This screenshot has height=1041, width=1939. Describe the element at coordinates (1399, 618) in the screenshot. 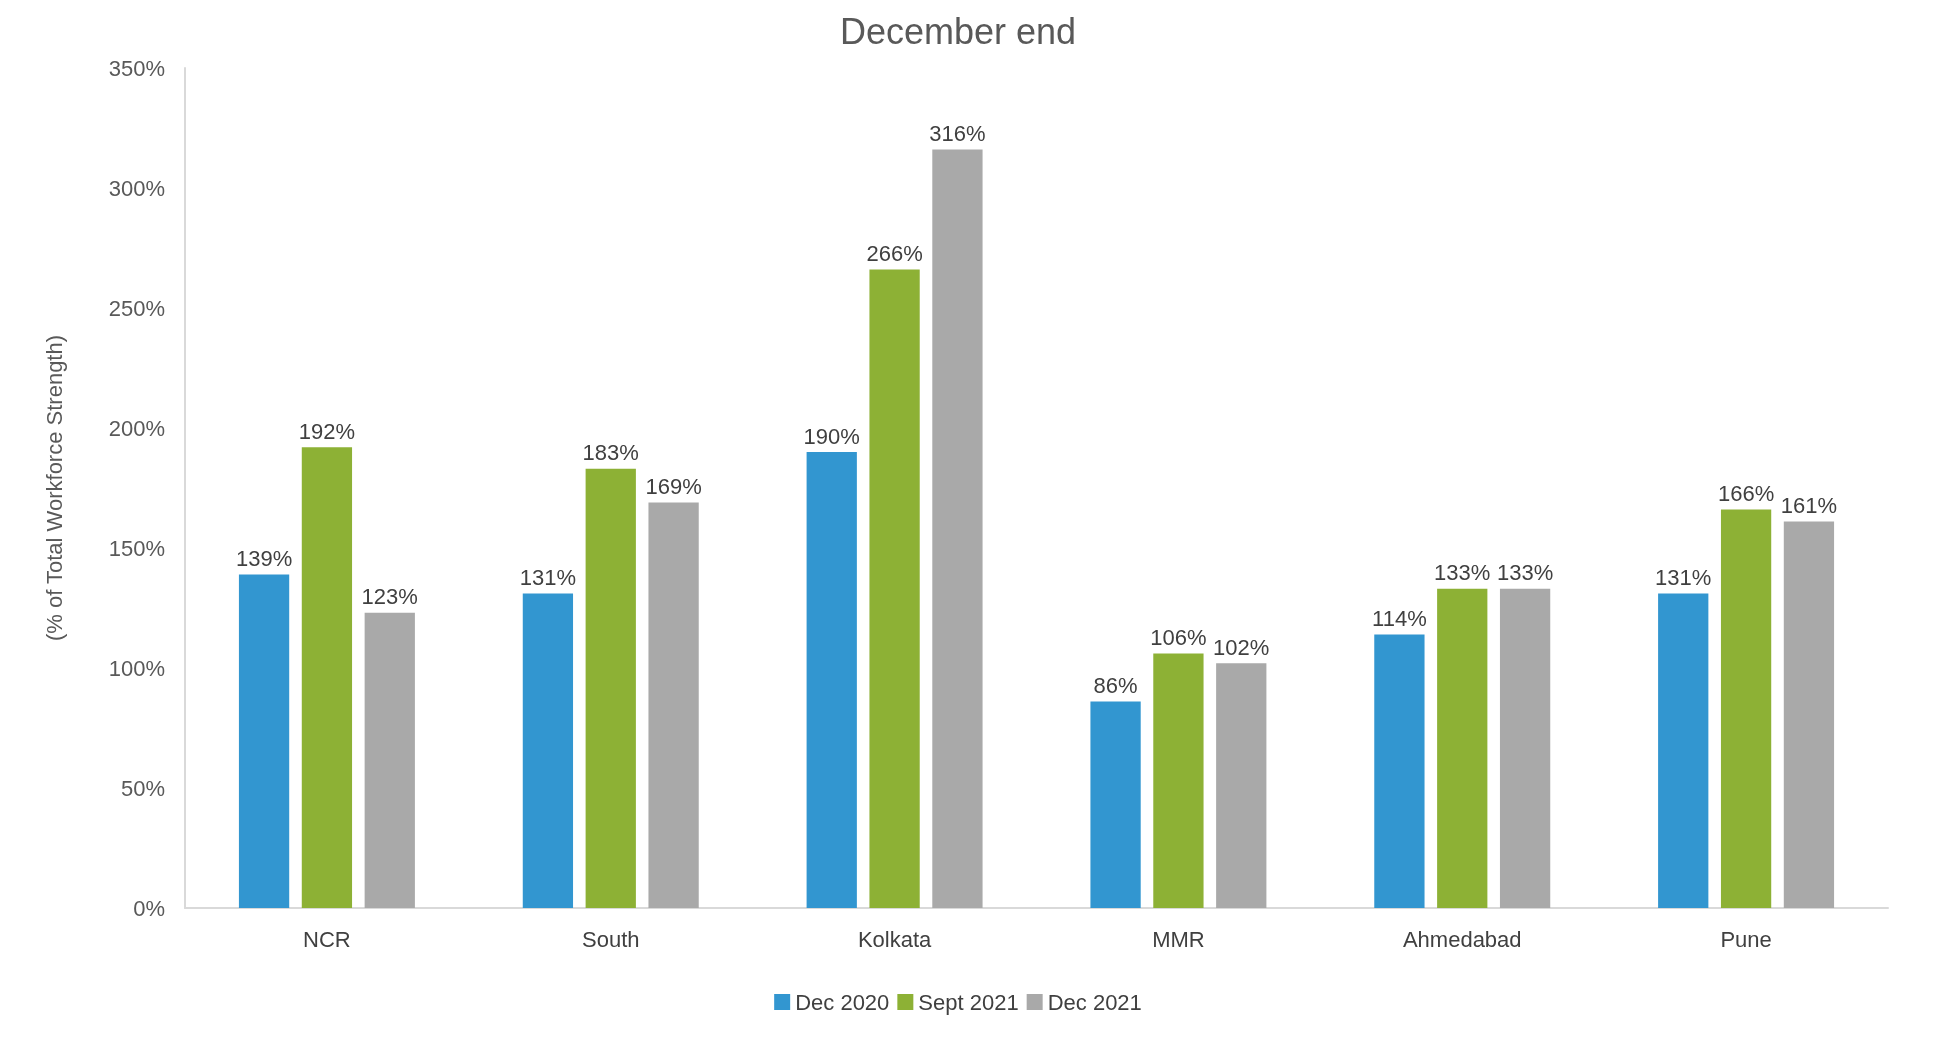

I see `data-label: 114%` at that location.